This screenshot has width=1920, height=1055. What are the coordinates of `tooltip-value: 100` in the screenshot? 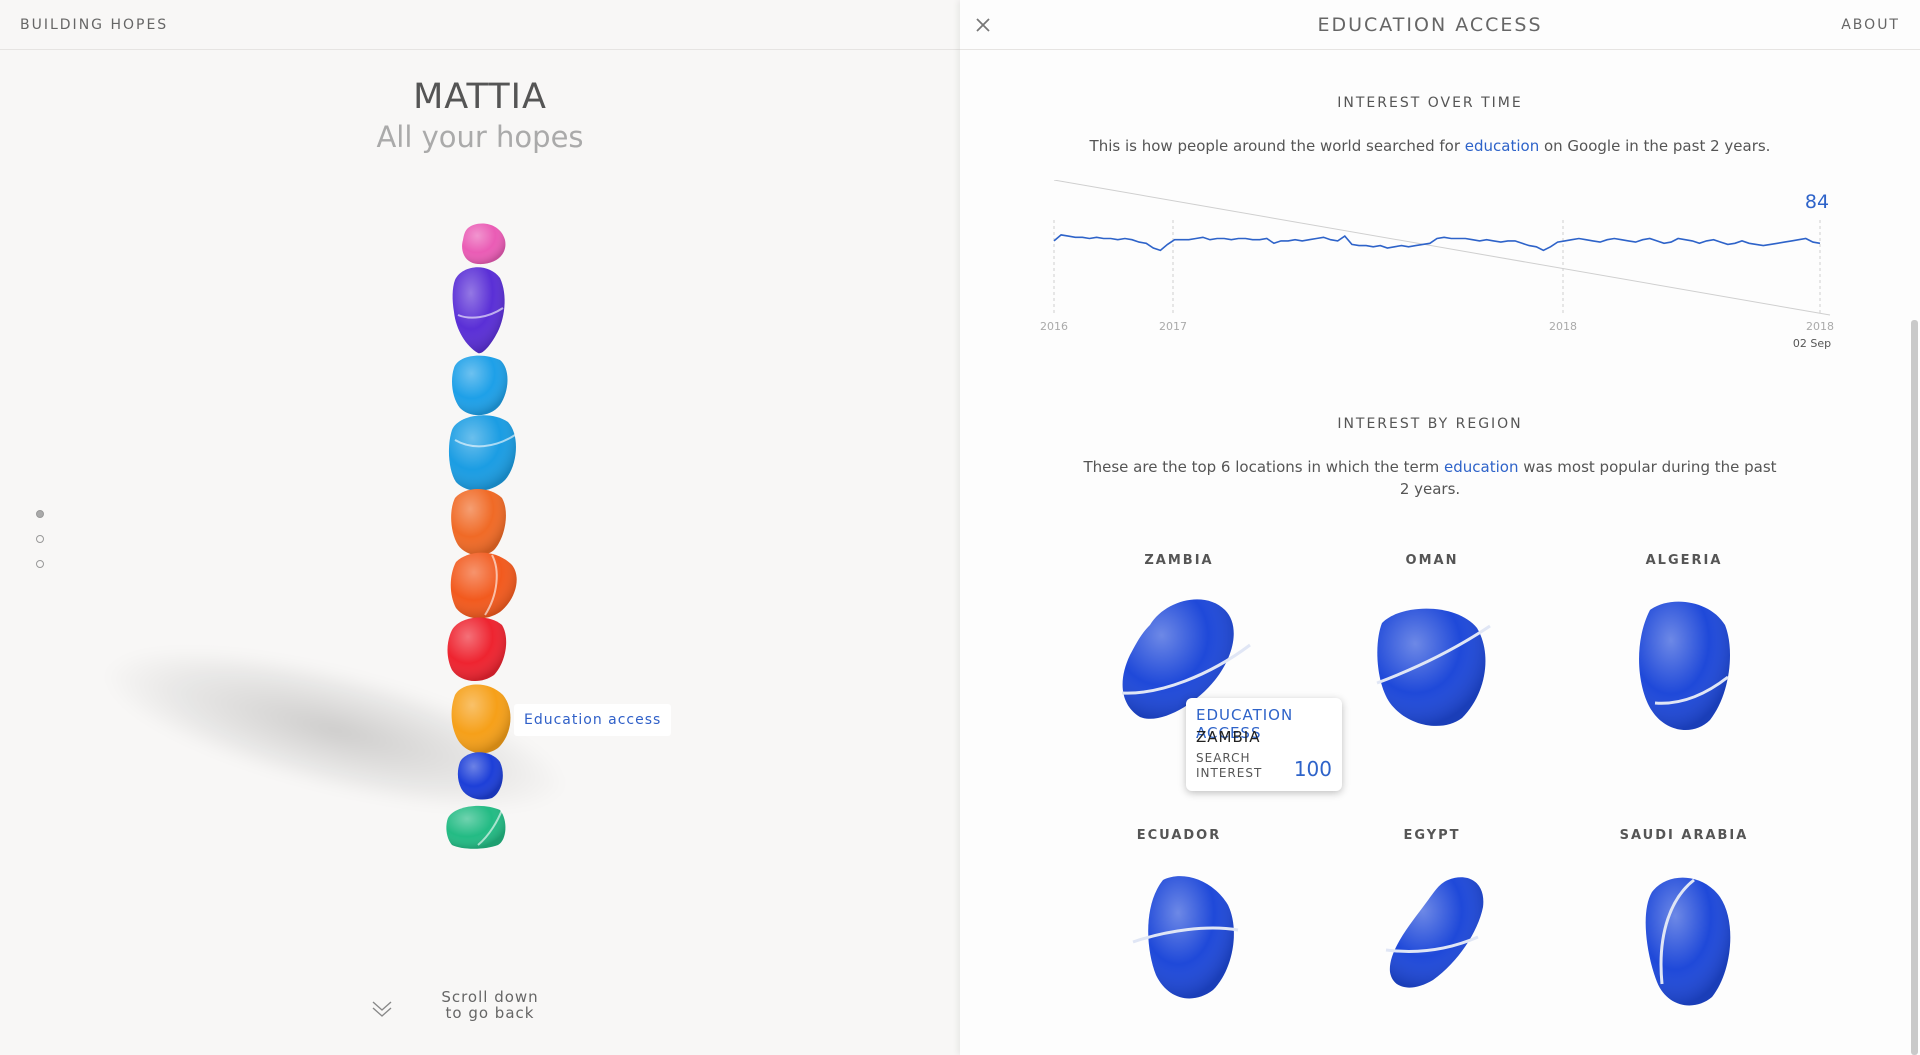 It's located at (1312, 769).